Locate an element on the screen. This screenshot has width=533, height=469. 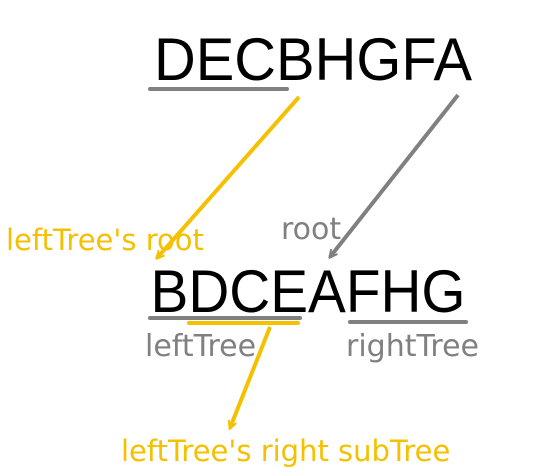
left-tree-right-subtree-arrow is located at coordinates (251, 377).